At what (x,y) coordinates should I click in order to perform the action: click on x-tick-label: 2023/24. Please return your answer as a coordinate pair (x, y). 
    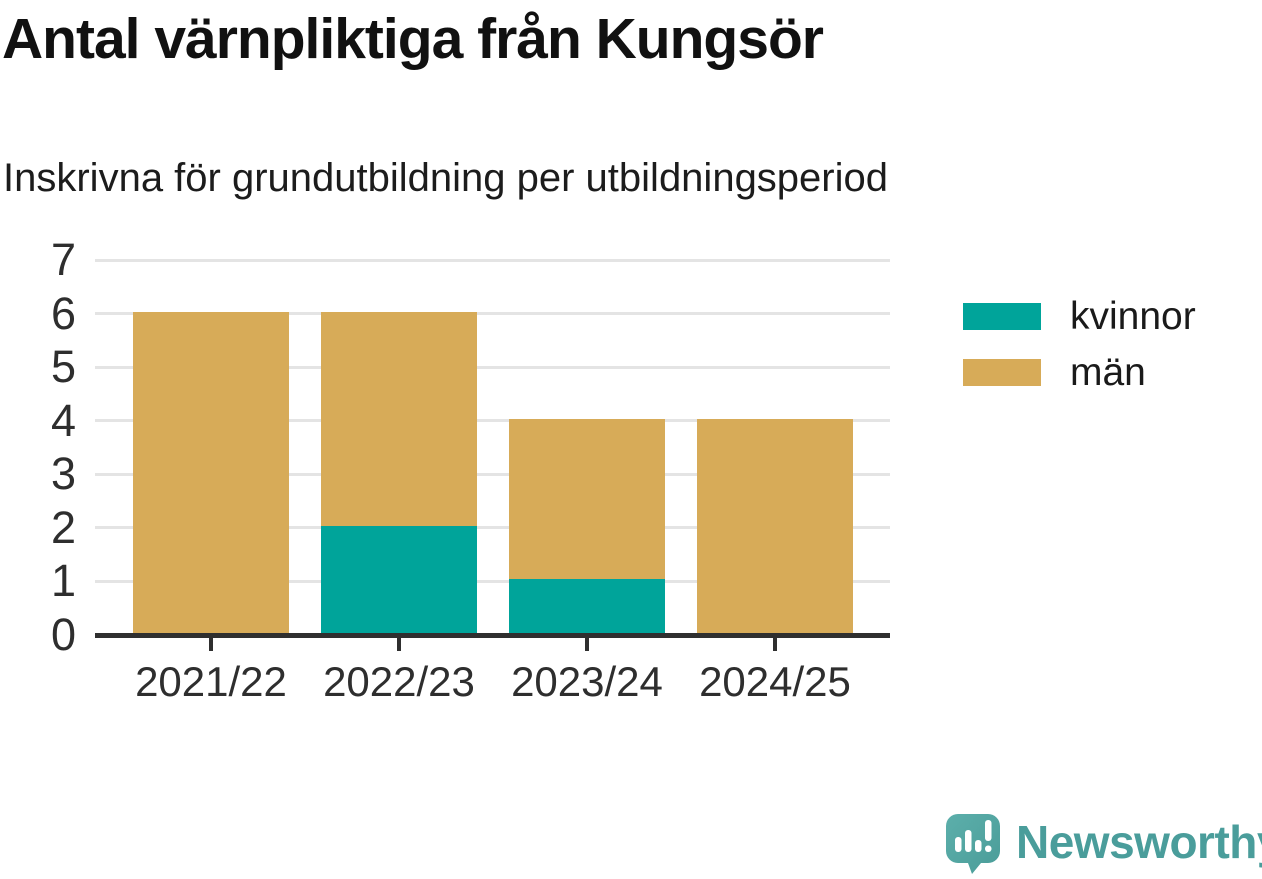
    Looking at the image, I should click on (587, 681).